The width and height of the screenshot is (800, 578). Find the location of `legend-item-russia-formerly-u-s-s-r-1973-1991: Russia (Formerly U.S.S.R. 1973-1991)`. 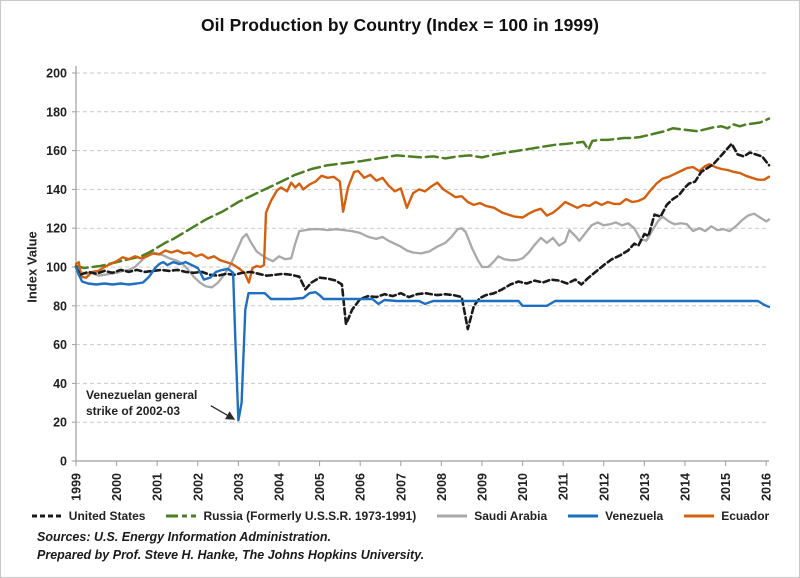

legend-item-russia-formerly-u-s-s-r-1973-1991: Russia (Formerly U.S.S.R. 1973-1991) is located at coordinates (290, 516).